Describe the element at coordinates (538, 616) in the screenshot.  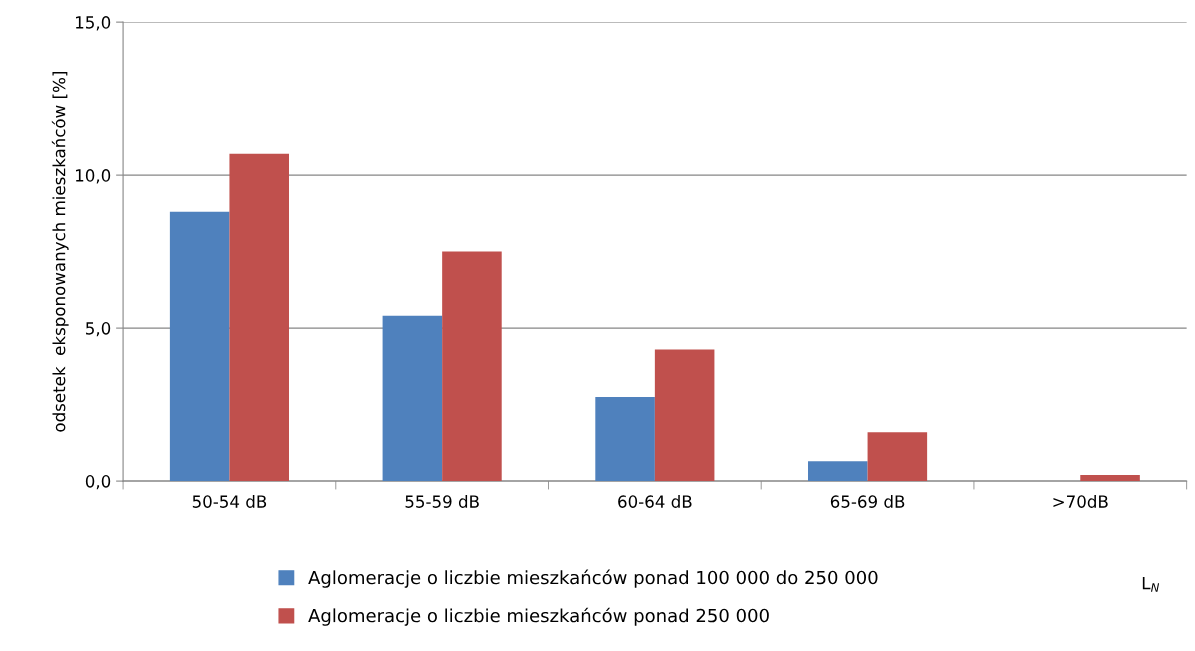
I see `legend-label: Aglomeracje o liczbie mieszkańców ponad 250 000` at that location.